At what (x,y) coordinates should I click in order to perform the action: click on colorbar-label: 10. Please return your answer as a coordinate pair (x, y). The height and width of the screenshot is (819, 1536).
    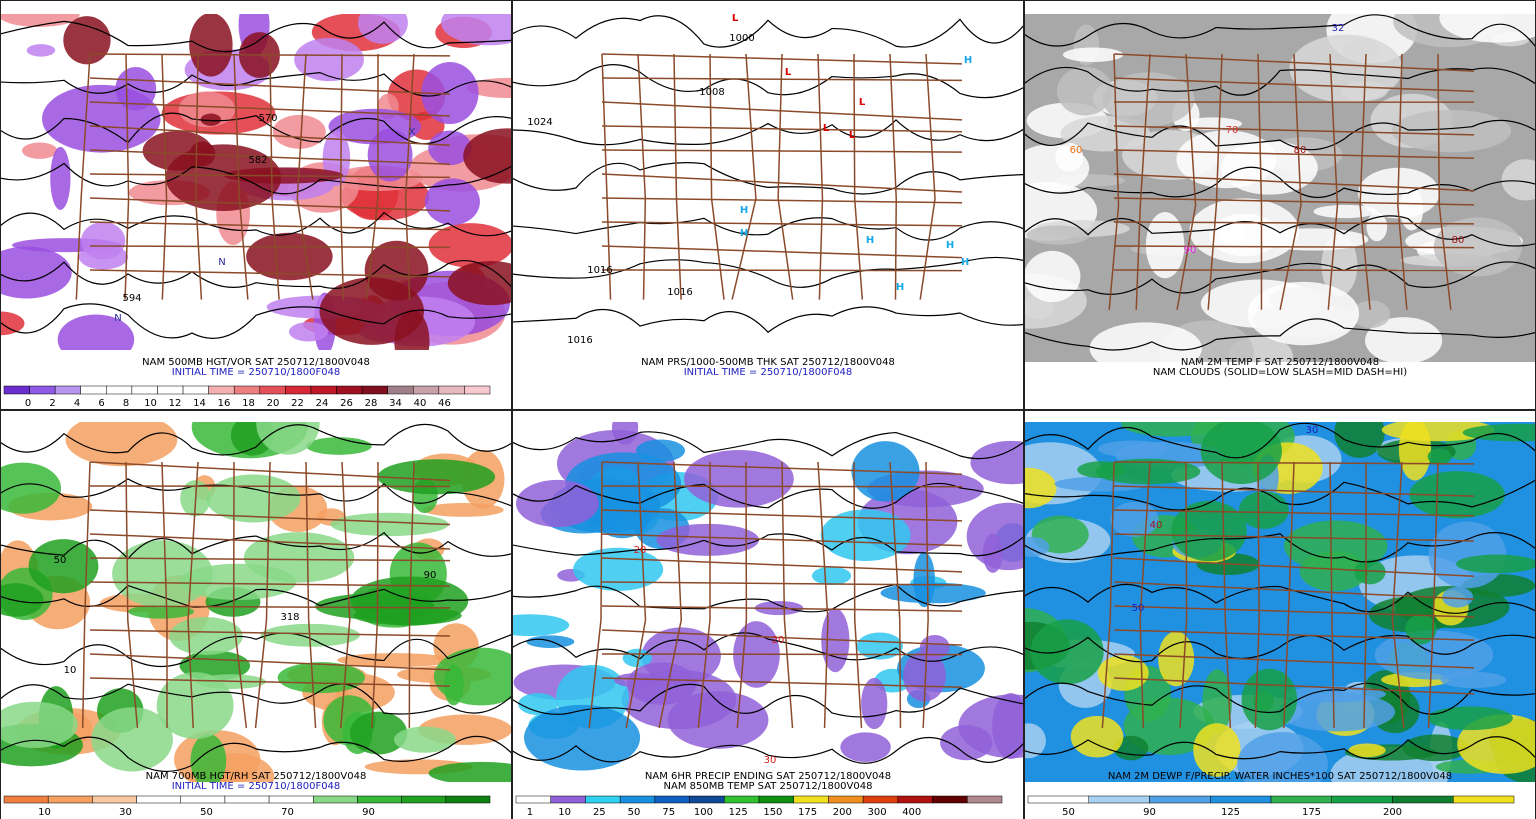
    Looking at the image, I should click on (564, 812).